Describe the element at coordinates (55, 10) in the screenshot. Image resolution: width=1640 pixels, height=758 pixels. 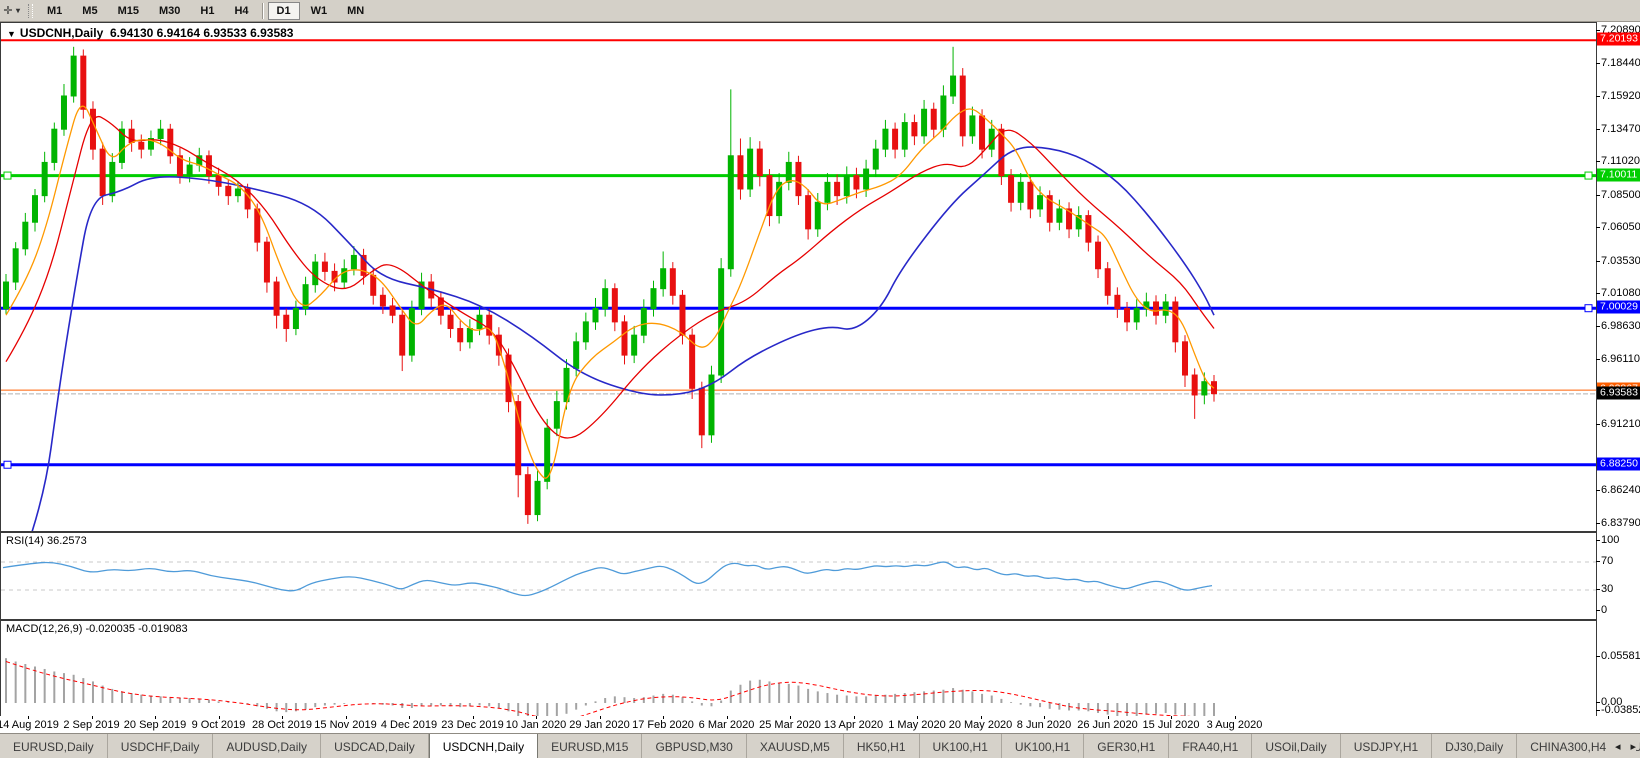
I see `timeframe-button-M1: M1` at that location.